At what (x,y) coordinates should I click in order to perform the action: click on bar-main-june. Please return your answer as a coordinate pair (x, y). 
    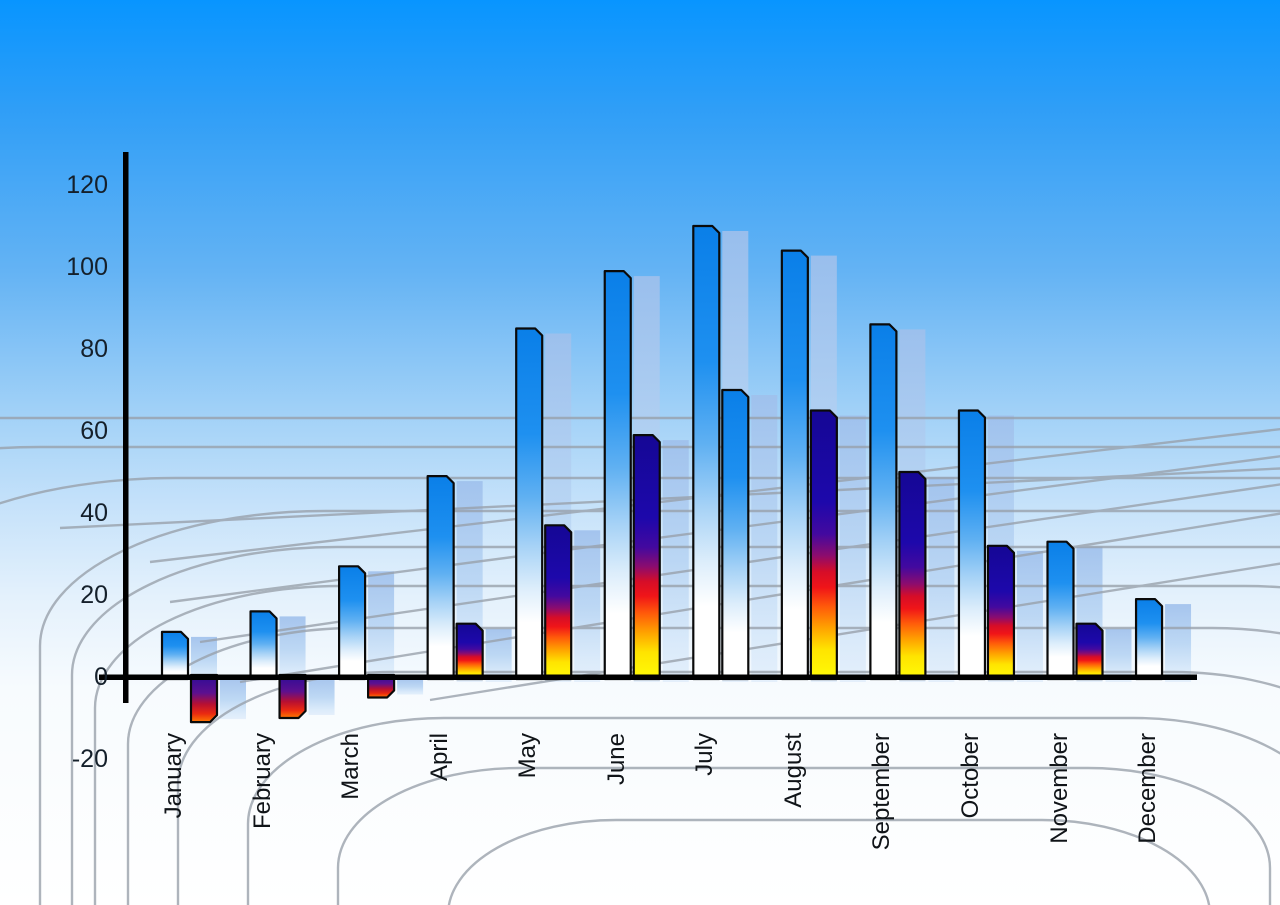
    Looking at the image, I should click on (617, 475).